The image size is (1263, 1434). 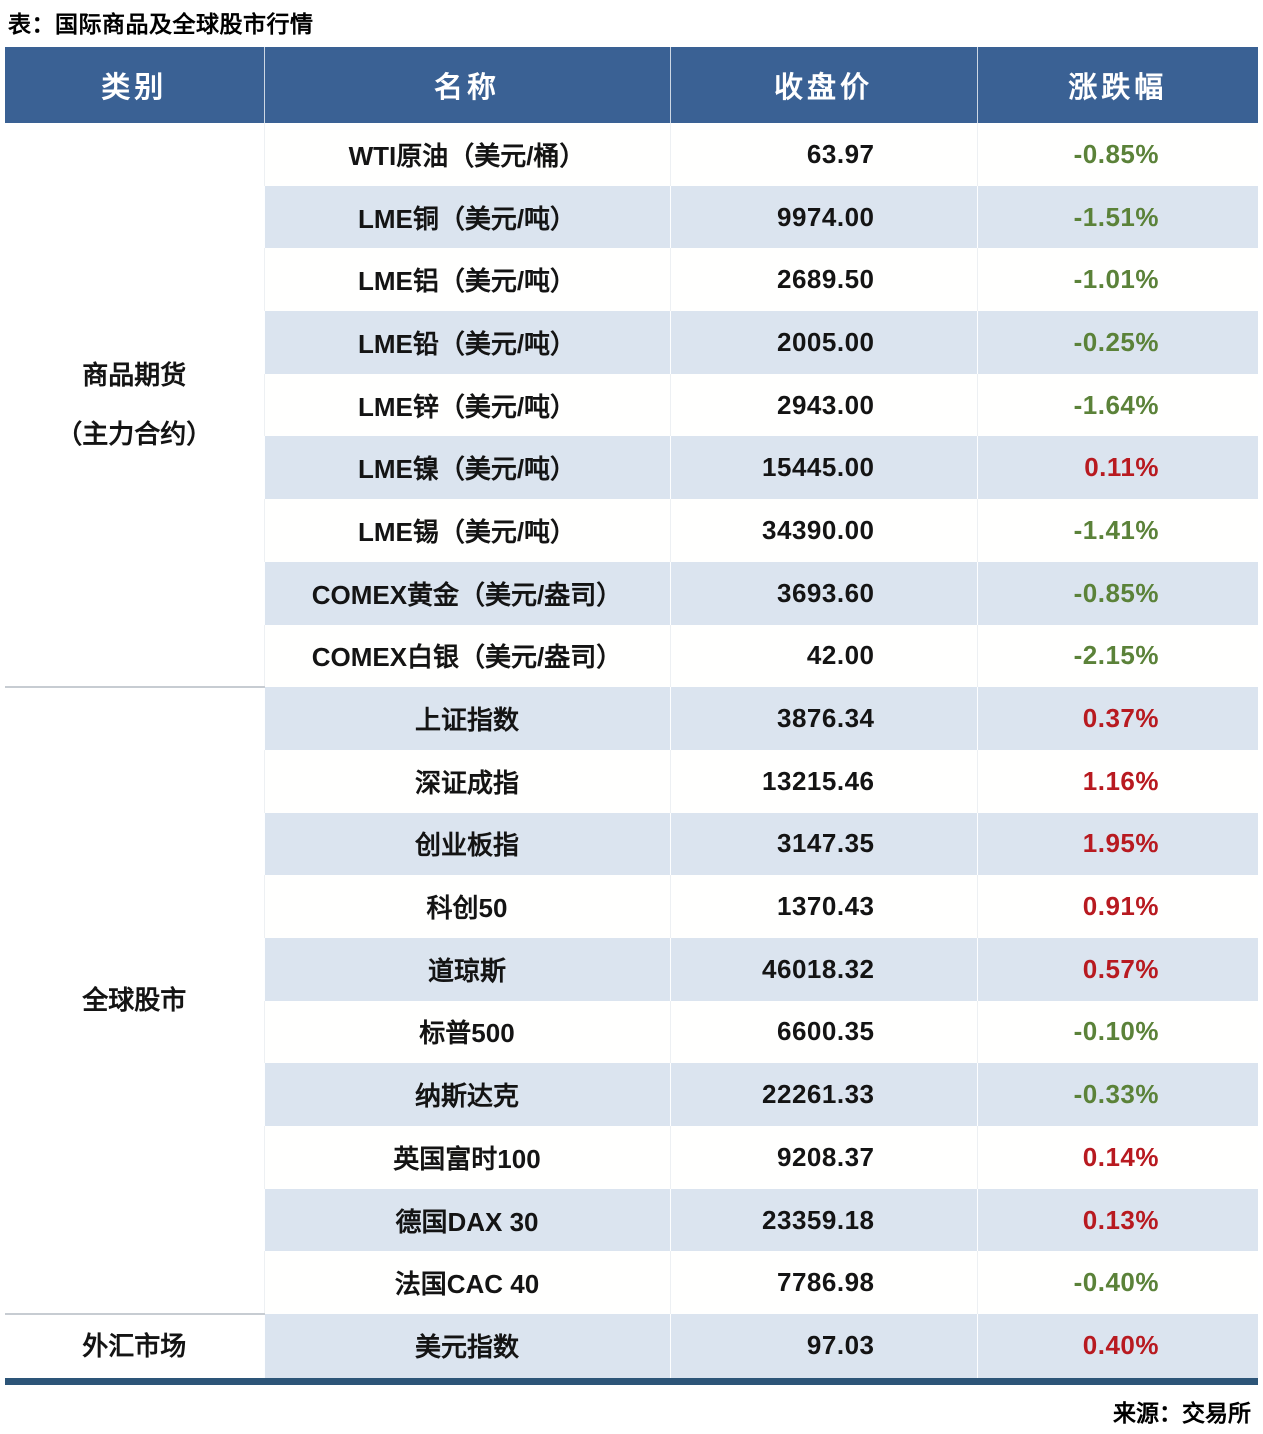 I want to click on change-cell: 0.13%, so click(x=1117, y=1220).